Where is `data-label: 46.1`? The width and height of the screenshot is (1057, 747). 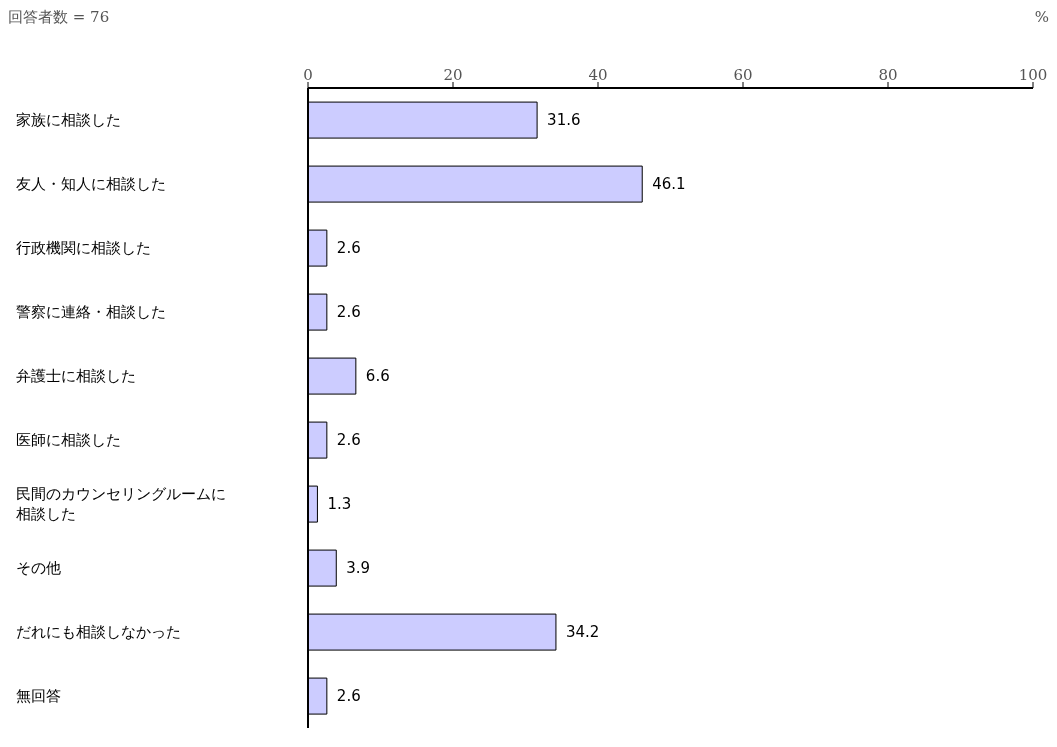 data-label: 46.1 is located at coordinates (669, 184).